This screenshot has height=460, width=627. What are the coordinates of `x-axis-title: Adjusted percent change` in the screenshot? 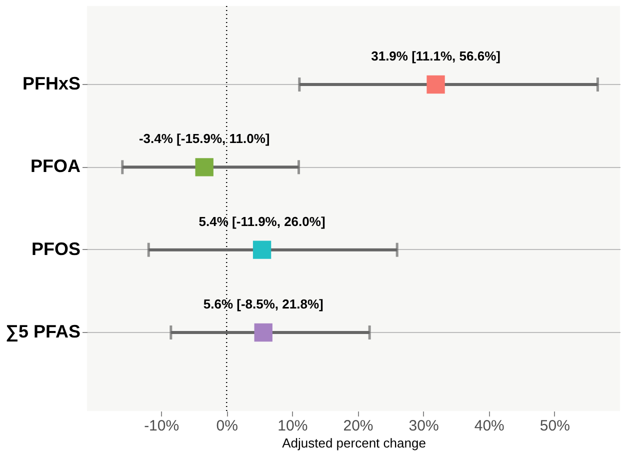 It's located at (354, 443).